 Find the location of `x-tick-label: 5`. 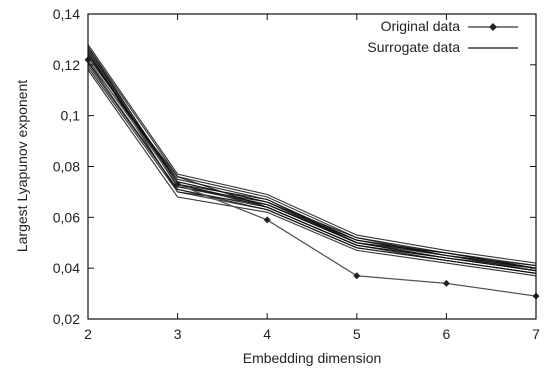

x-tick-label: 5 is located at coordinates (357, 334).